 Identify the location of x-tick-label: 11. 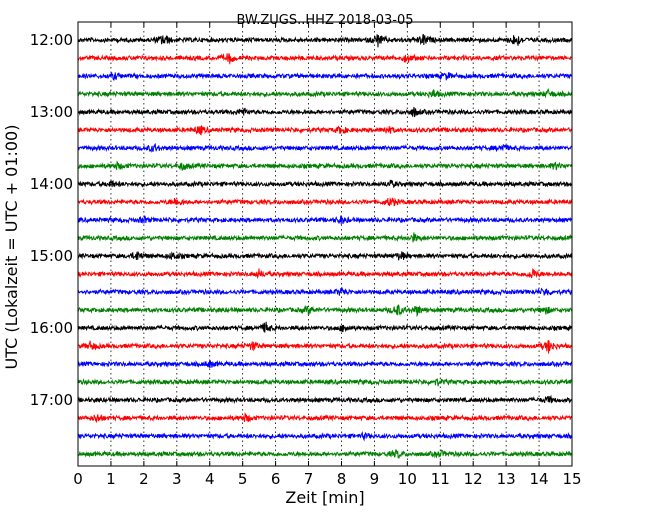
(440, 479).